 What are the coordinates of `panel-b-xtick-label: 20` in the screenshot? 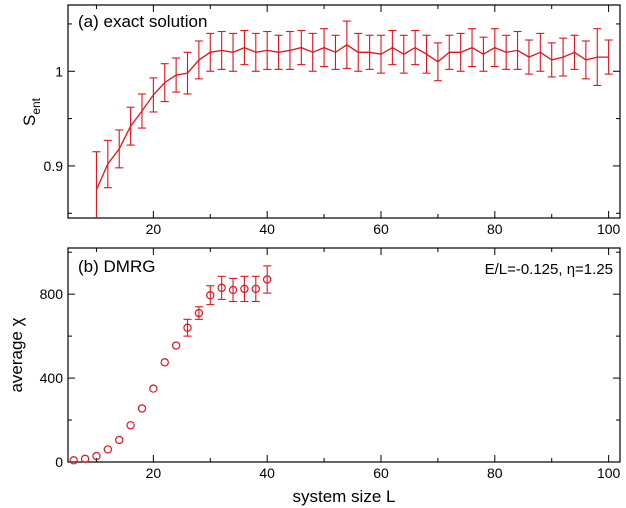 It's located at (154, 473).